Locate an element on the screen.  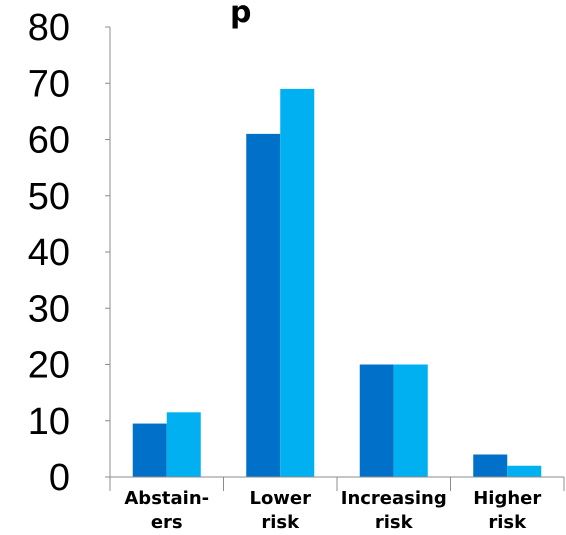
x-tick-label: Increasing is located at coordinates (394, 498).